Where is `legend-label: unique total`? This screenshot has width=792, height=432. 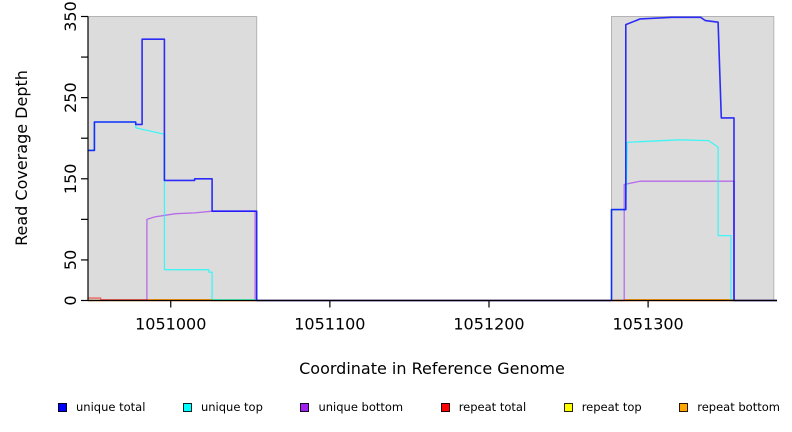 legend-label: unique total is located at coordinates (111, 407).